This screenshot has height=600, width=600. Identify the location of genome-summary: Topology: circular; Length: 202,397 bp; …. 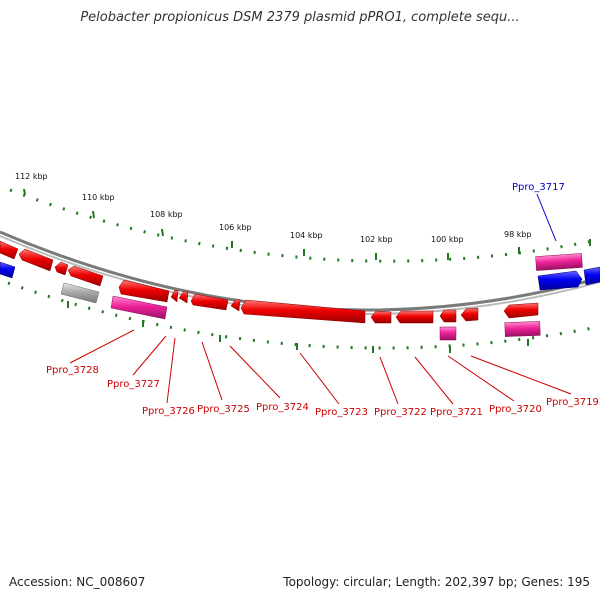
(436, 582).